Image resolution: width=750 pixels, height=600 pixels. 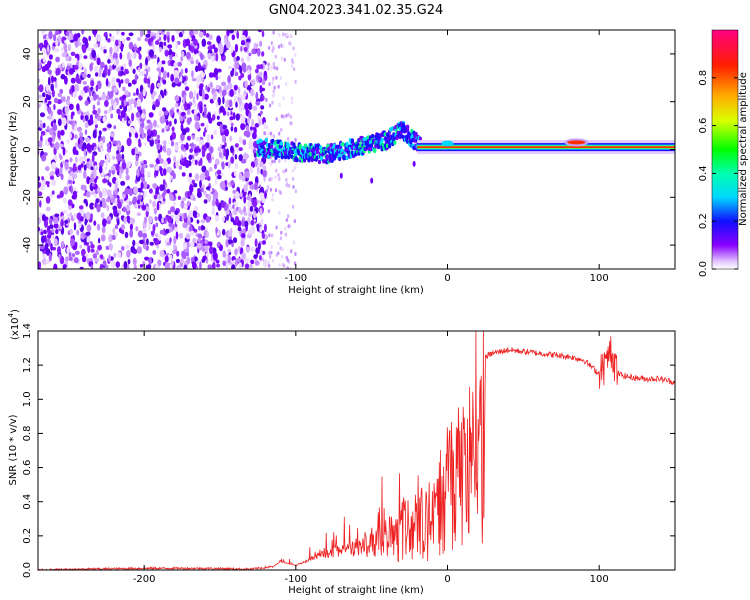 What do you see at coordinates (289, 146) in the screenshot?
I see `signal-blob` at bounding box center [289, 146].